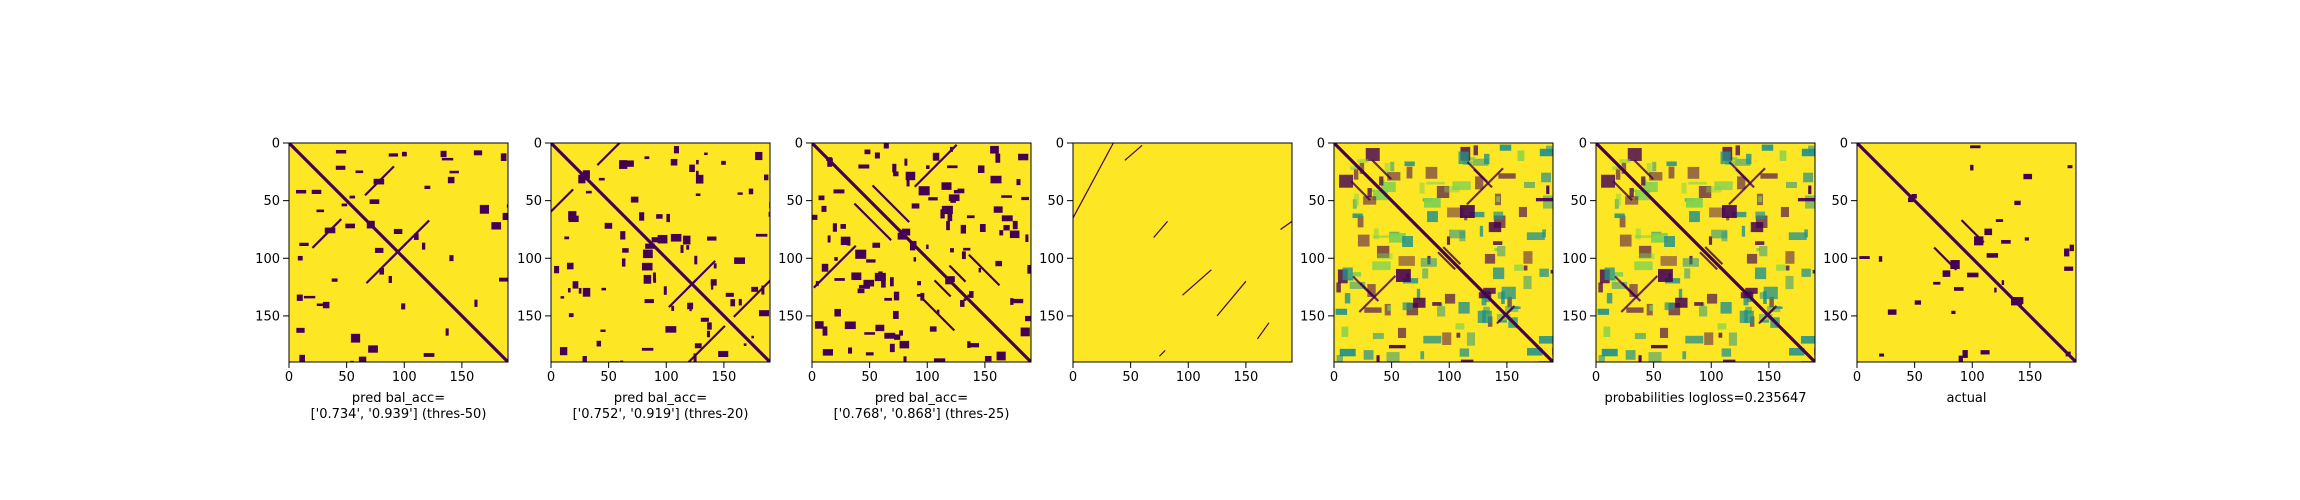 The image size is (2300, 500). What do you see at coordinates (1950, 271) in the screenshot?
I see `heatmap-panel-7: 0 50 100 150 0 50 100 150 actual` at bounding box center [1950, 271].